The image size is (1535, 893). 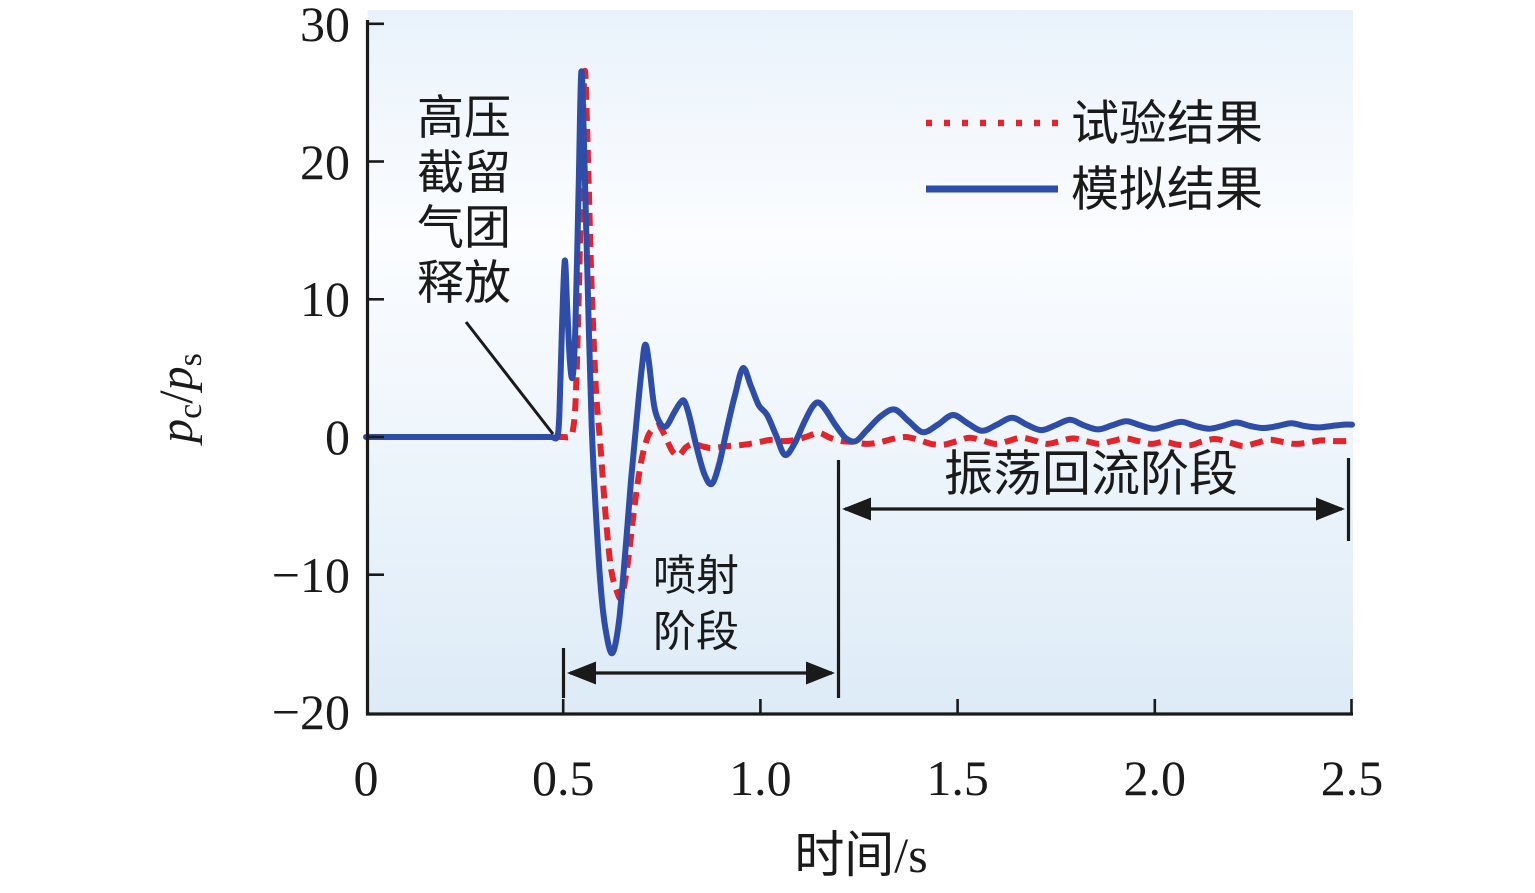 What do you see at coordinates (1167, 190) in the screenshot?
I see `legend-simulation-label: 模拟结果` at bounding box center [1167, 190].